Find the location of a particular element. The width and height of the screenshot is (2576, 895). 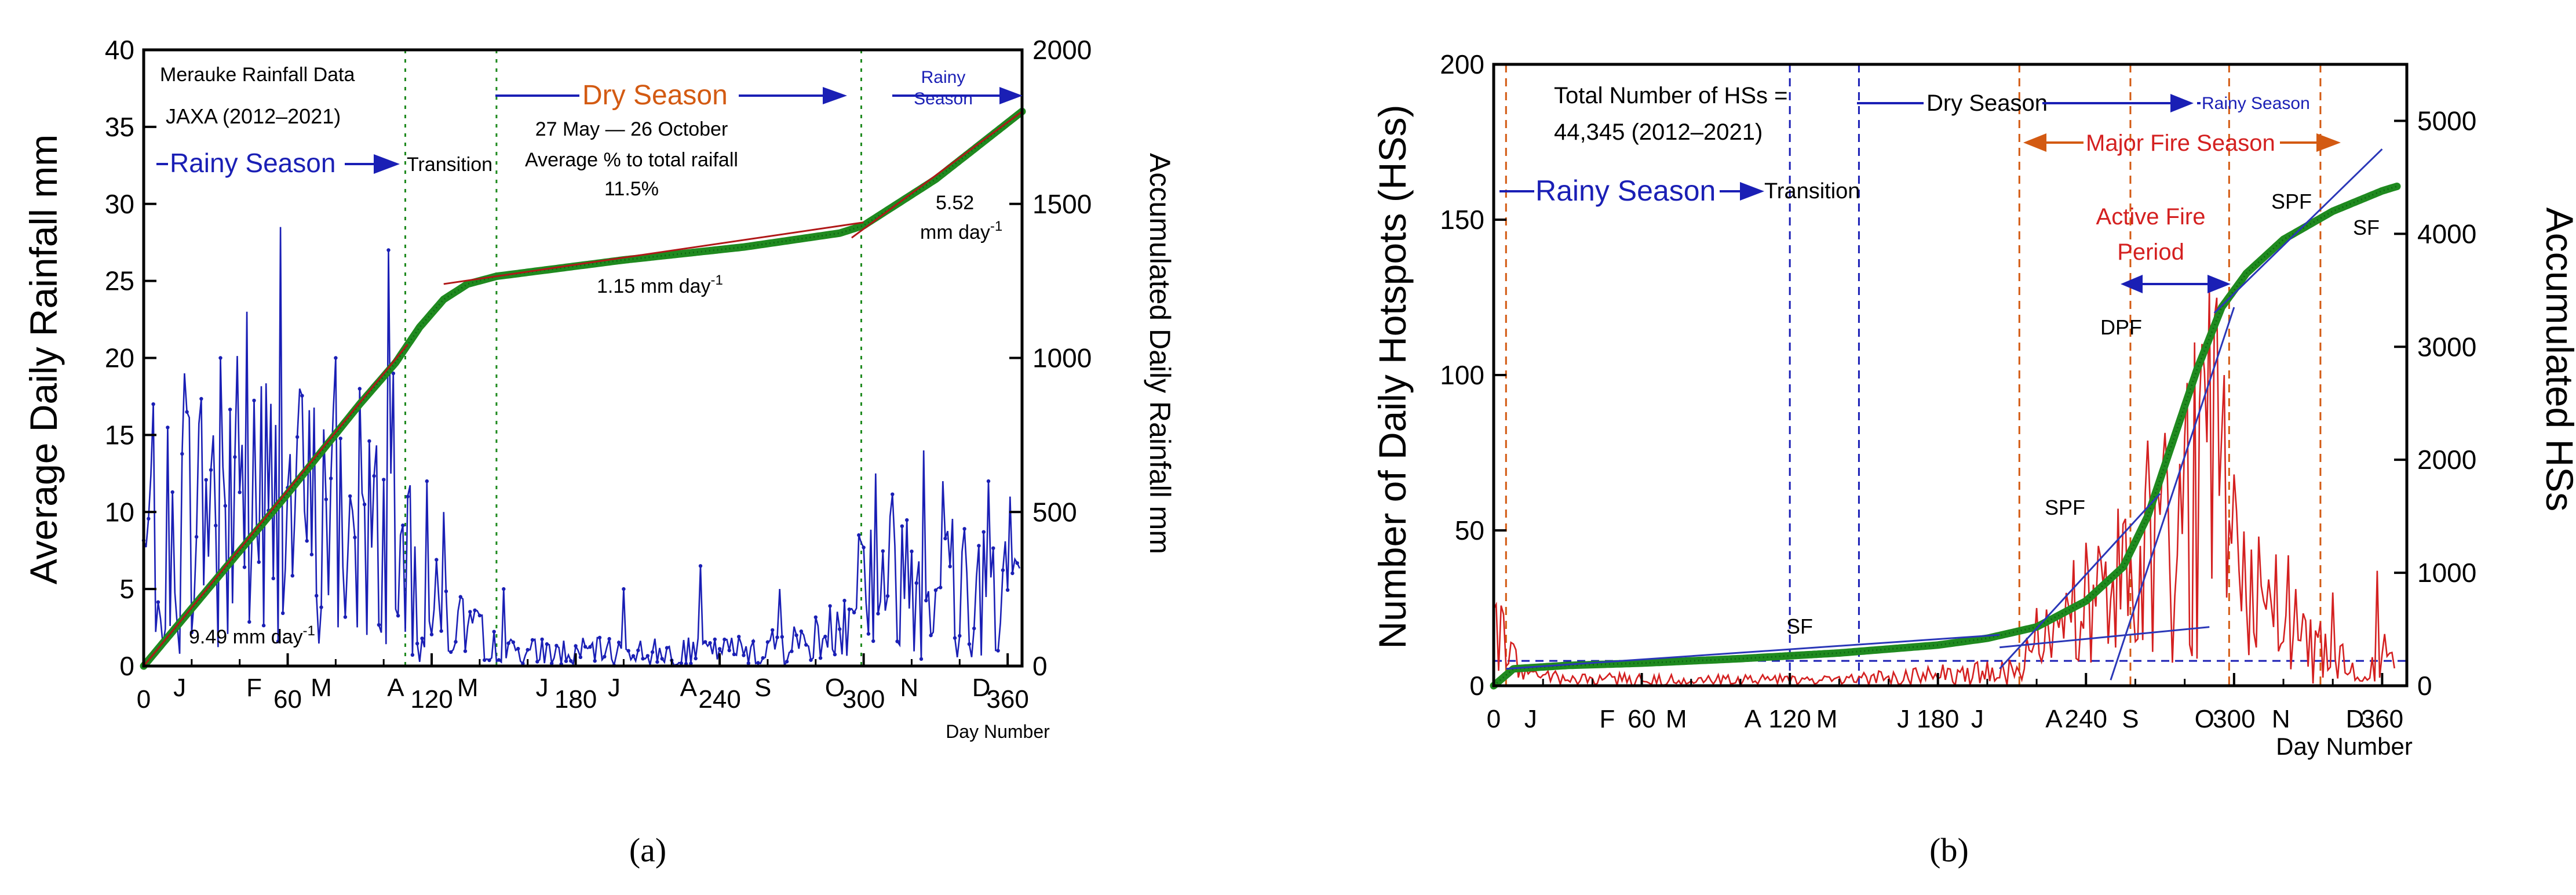

panel-b-y-right-title: Accumulated HSs is located at coordinates (2557, 360).